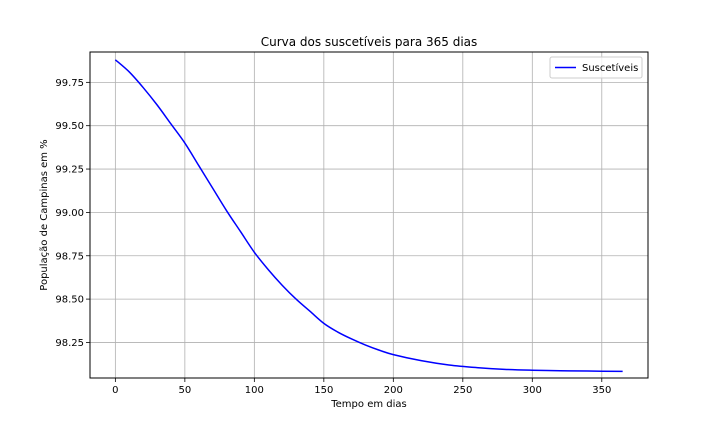 Image resolution: width=720 pixels, height=436 pixels. I want to click on legend-label-suscetiveis: Suscetíveis, so click(610, 68).